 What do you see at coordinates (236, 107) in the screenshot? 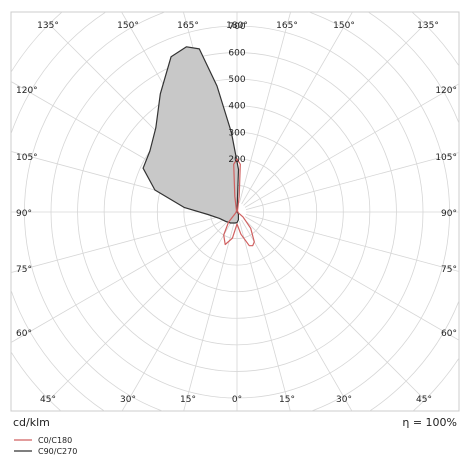
I see `radial-tick-label: 400` at bounding box center [236, 107].